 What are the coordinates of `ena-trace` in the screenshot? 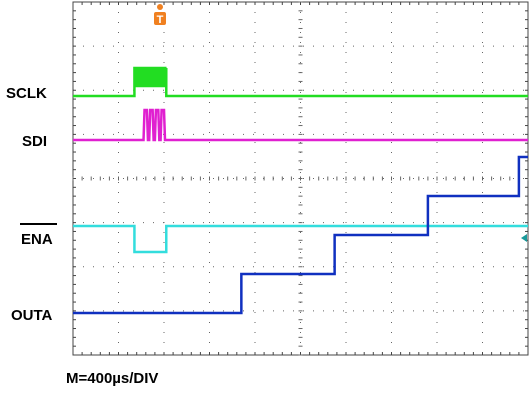 It's located at (300, 239).